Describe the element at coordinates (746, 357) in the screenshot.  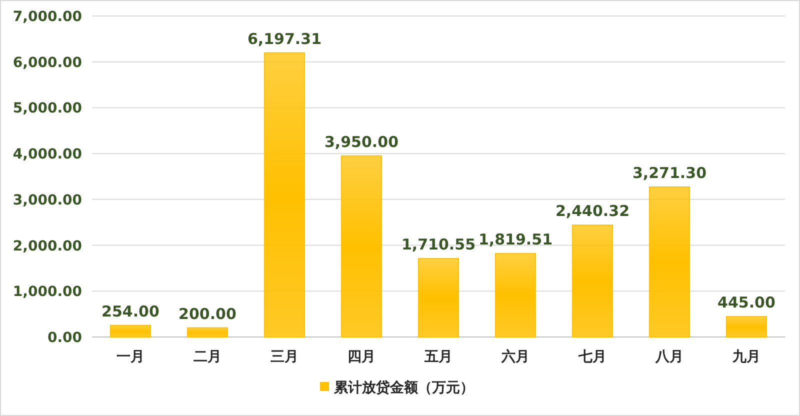
I see `x-tick-label: 九月` at that location.